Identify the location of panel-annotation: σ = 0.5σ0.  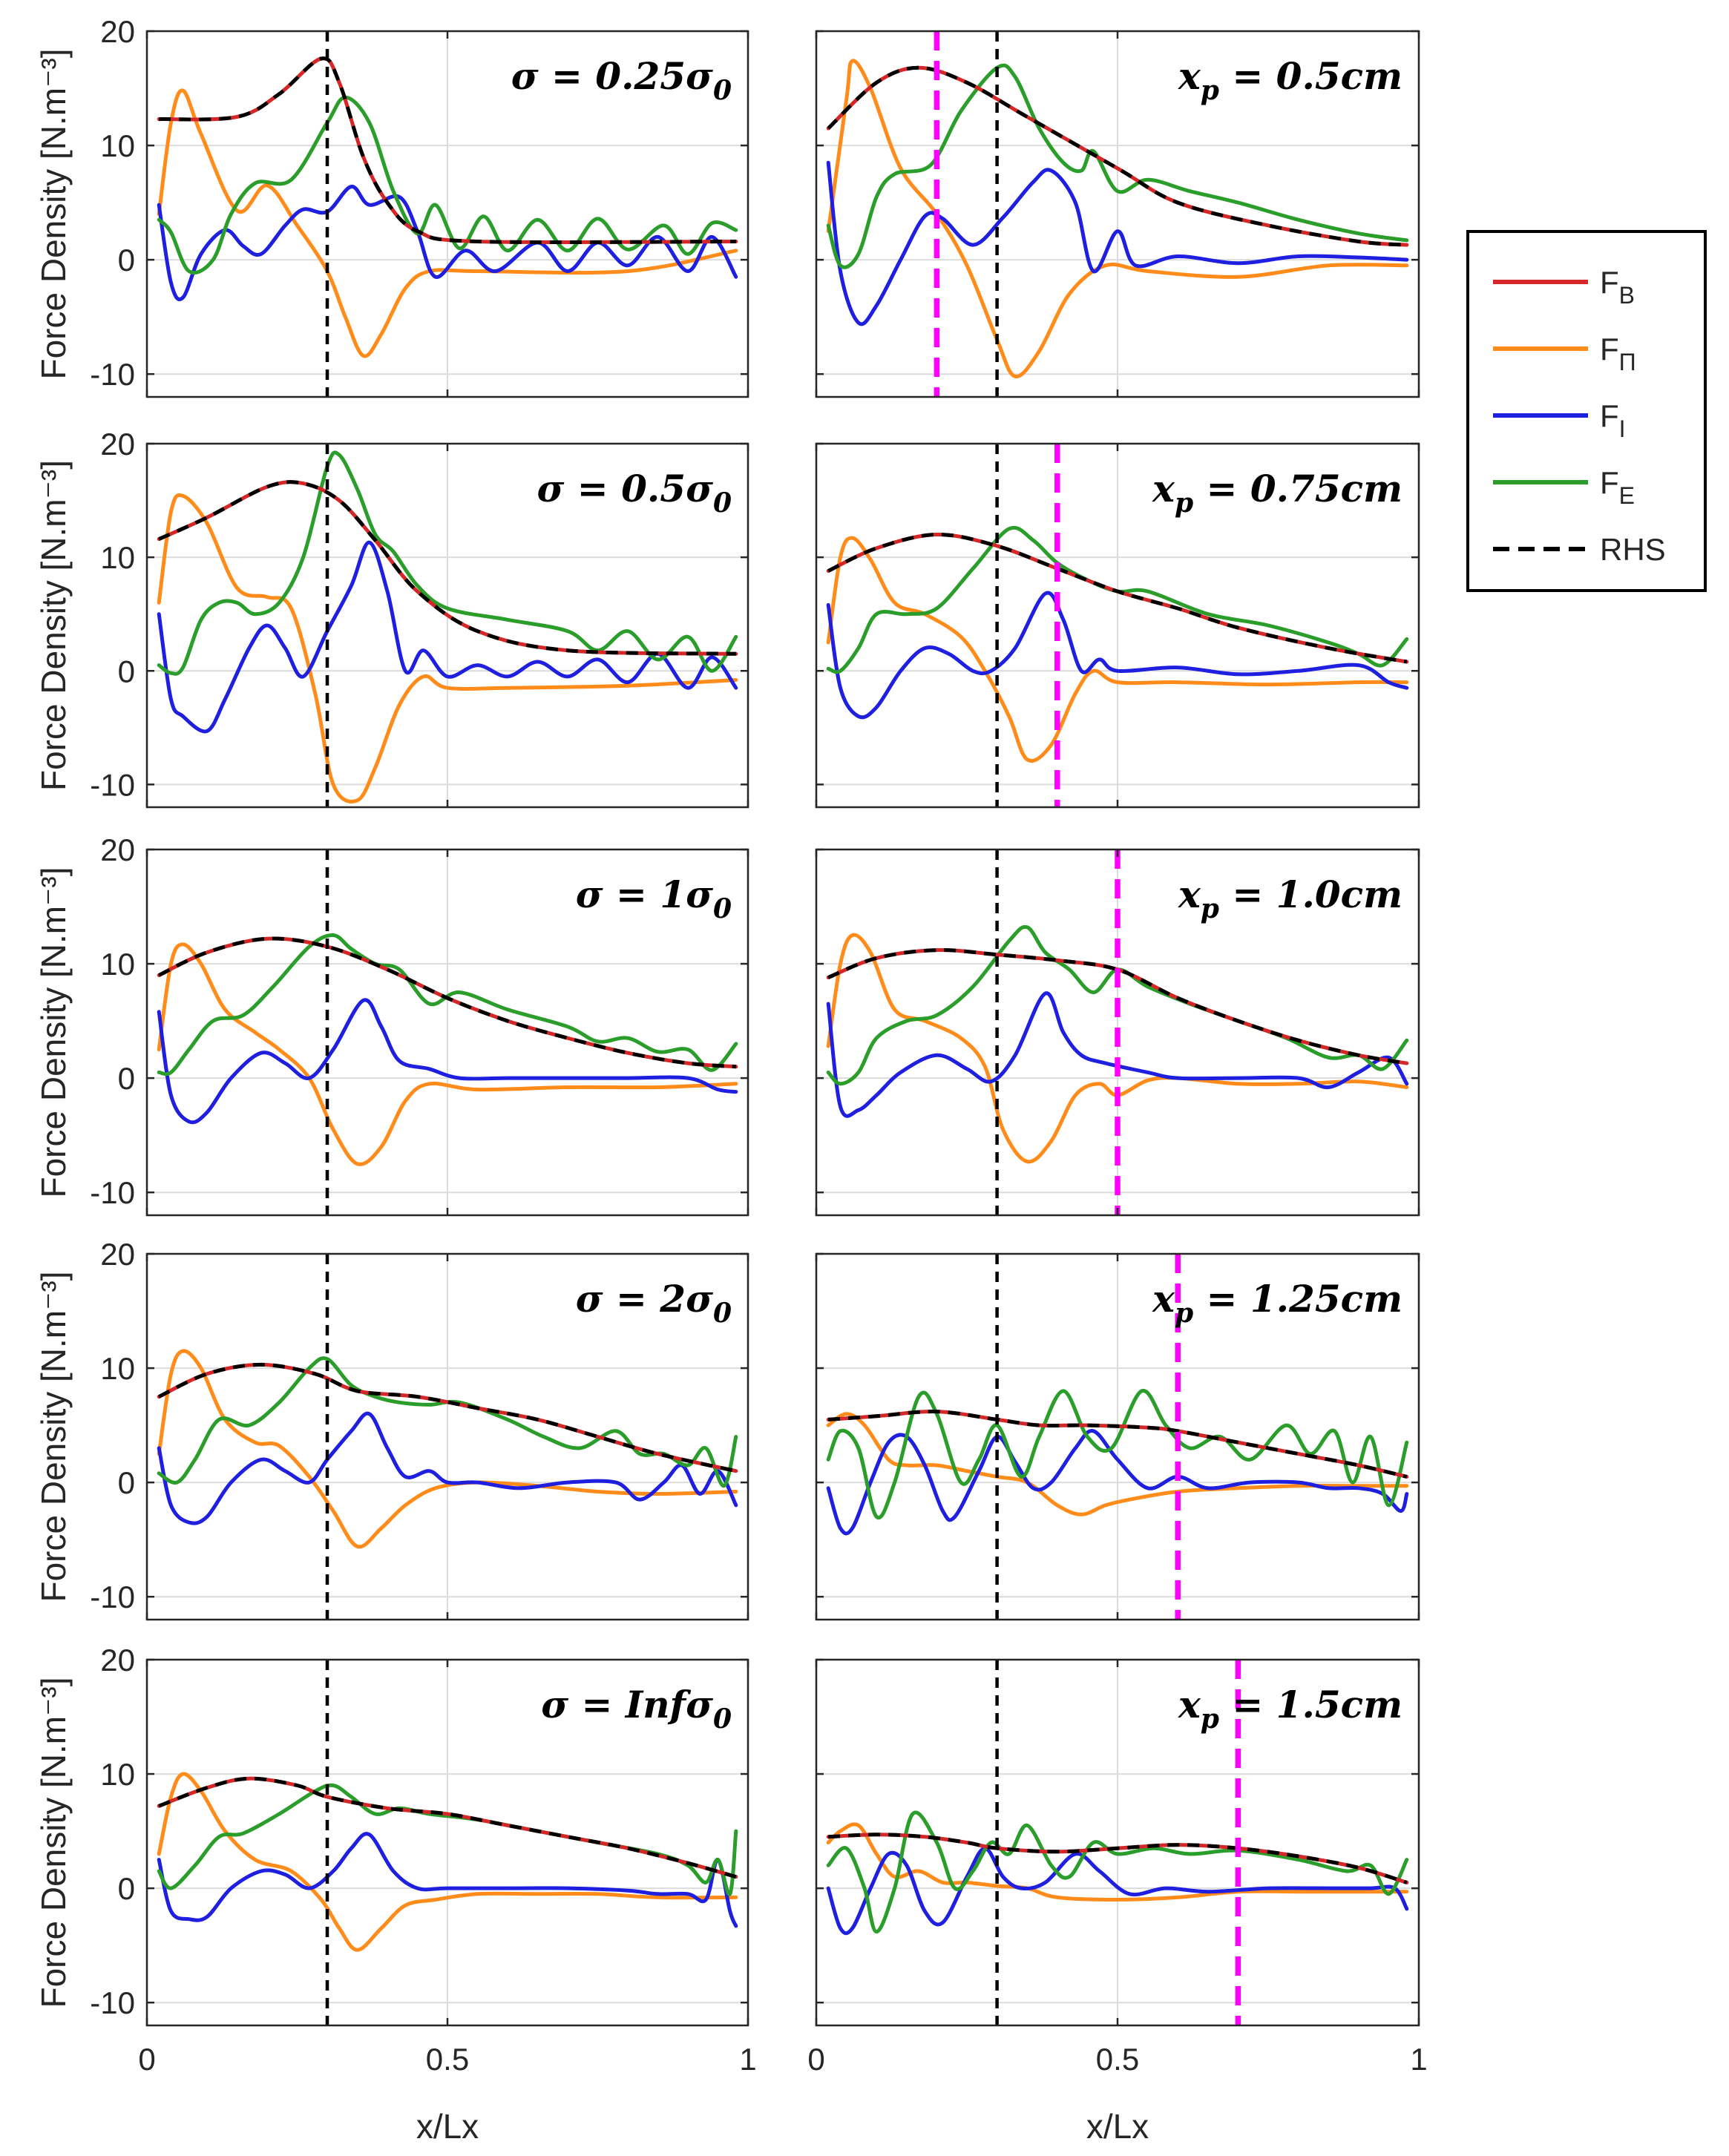
(634, 493).